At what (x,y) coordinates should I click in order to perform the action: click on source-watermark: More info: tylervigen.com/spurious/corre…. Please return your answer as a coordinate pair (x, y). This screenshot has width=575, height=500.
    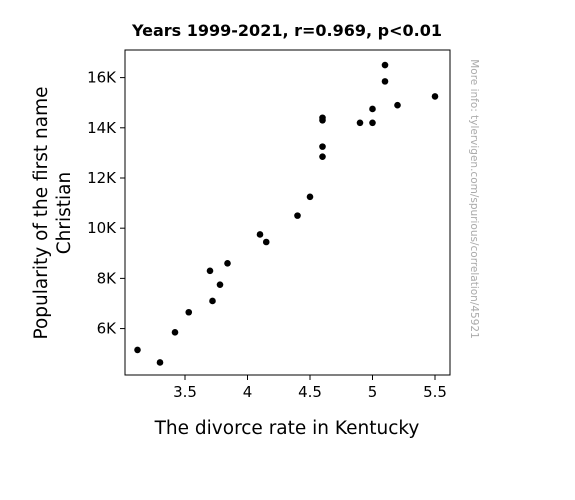
    Looking at the image, I should click on (474, 199).